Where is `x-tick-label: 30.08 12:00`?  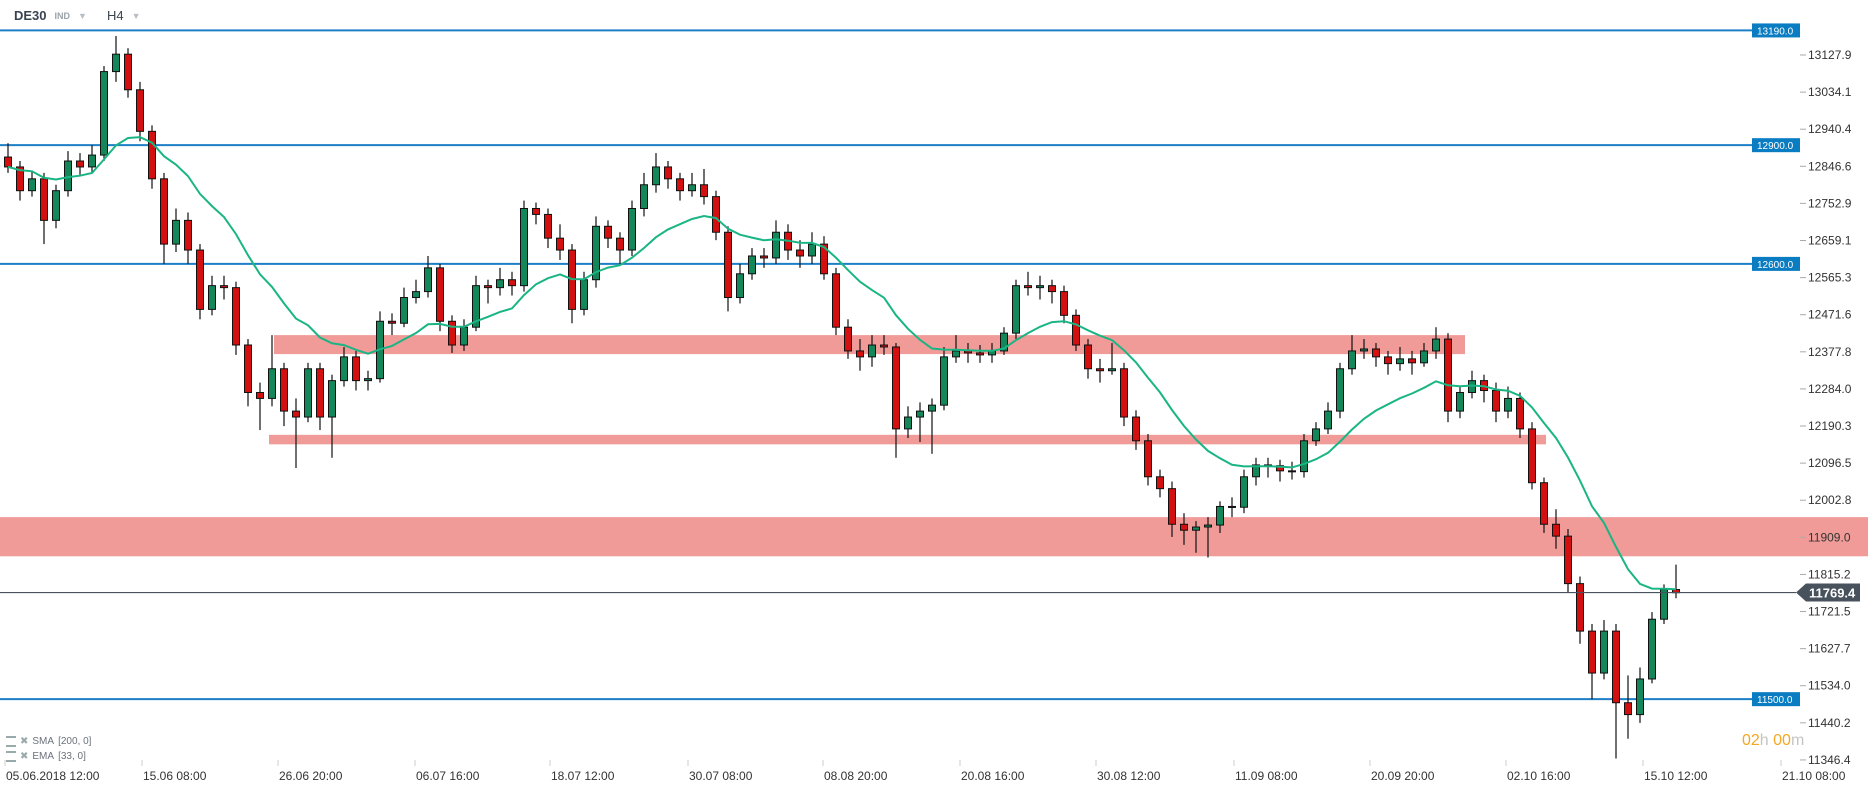 x-tick-label: 30.08 12:00 is located at coordinates (1129, 776).